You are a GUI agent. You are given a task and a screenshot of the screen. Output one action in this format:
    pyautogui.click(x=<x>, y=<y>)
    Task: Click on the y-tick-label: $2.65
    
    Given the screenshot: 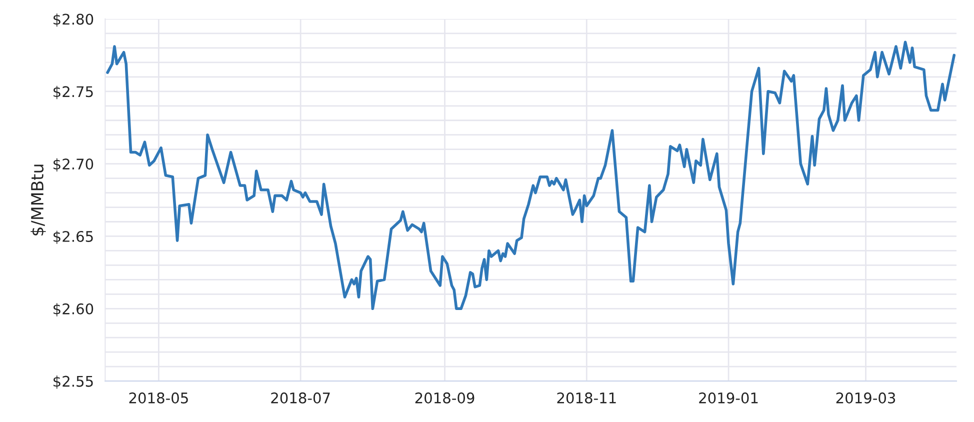 What is the action you would take?
    pyautogui.click(x=73, y=237)
    